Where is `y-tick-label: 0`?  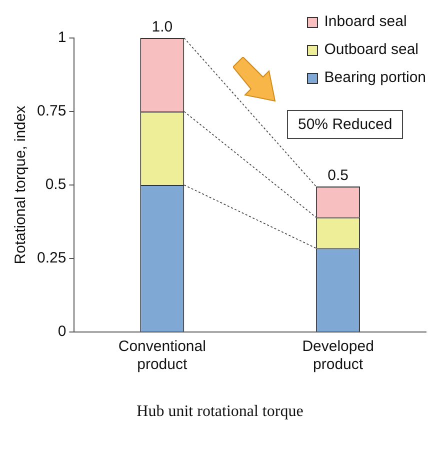
y-tick-label: 0 is located at coordinates (62, 331).